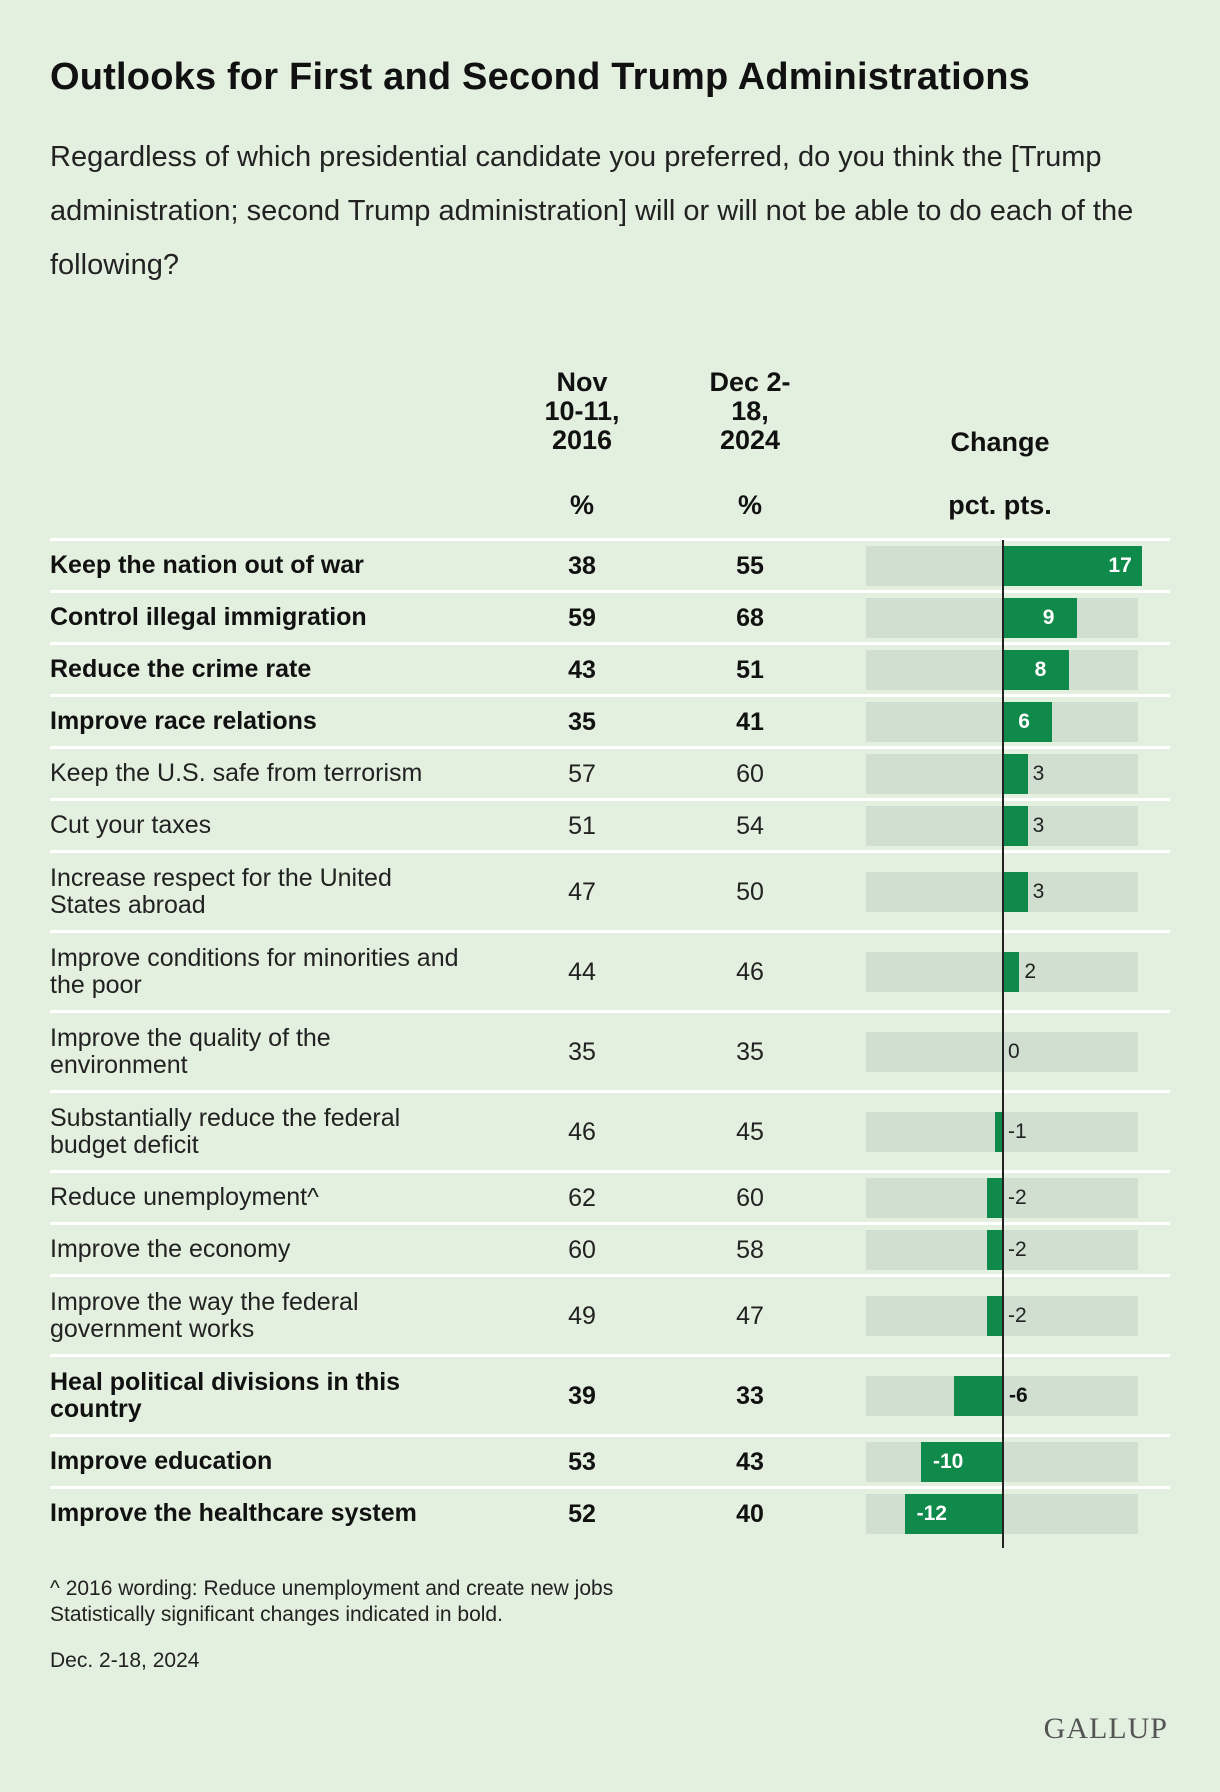 Image resolution: width=1220 pixels, height=1792 pixels. Describe the element at coordinates (750, 1395) in the screenshot. I see `value-2024: 33` at that location.